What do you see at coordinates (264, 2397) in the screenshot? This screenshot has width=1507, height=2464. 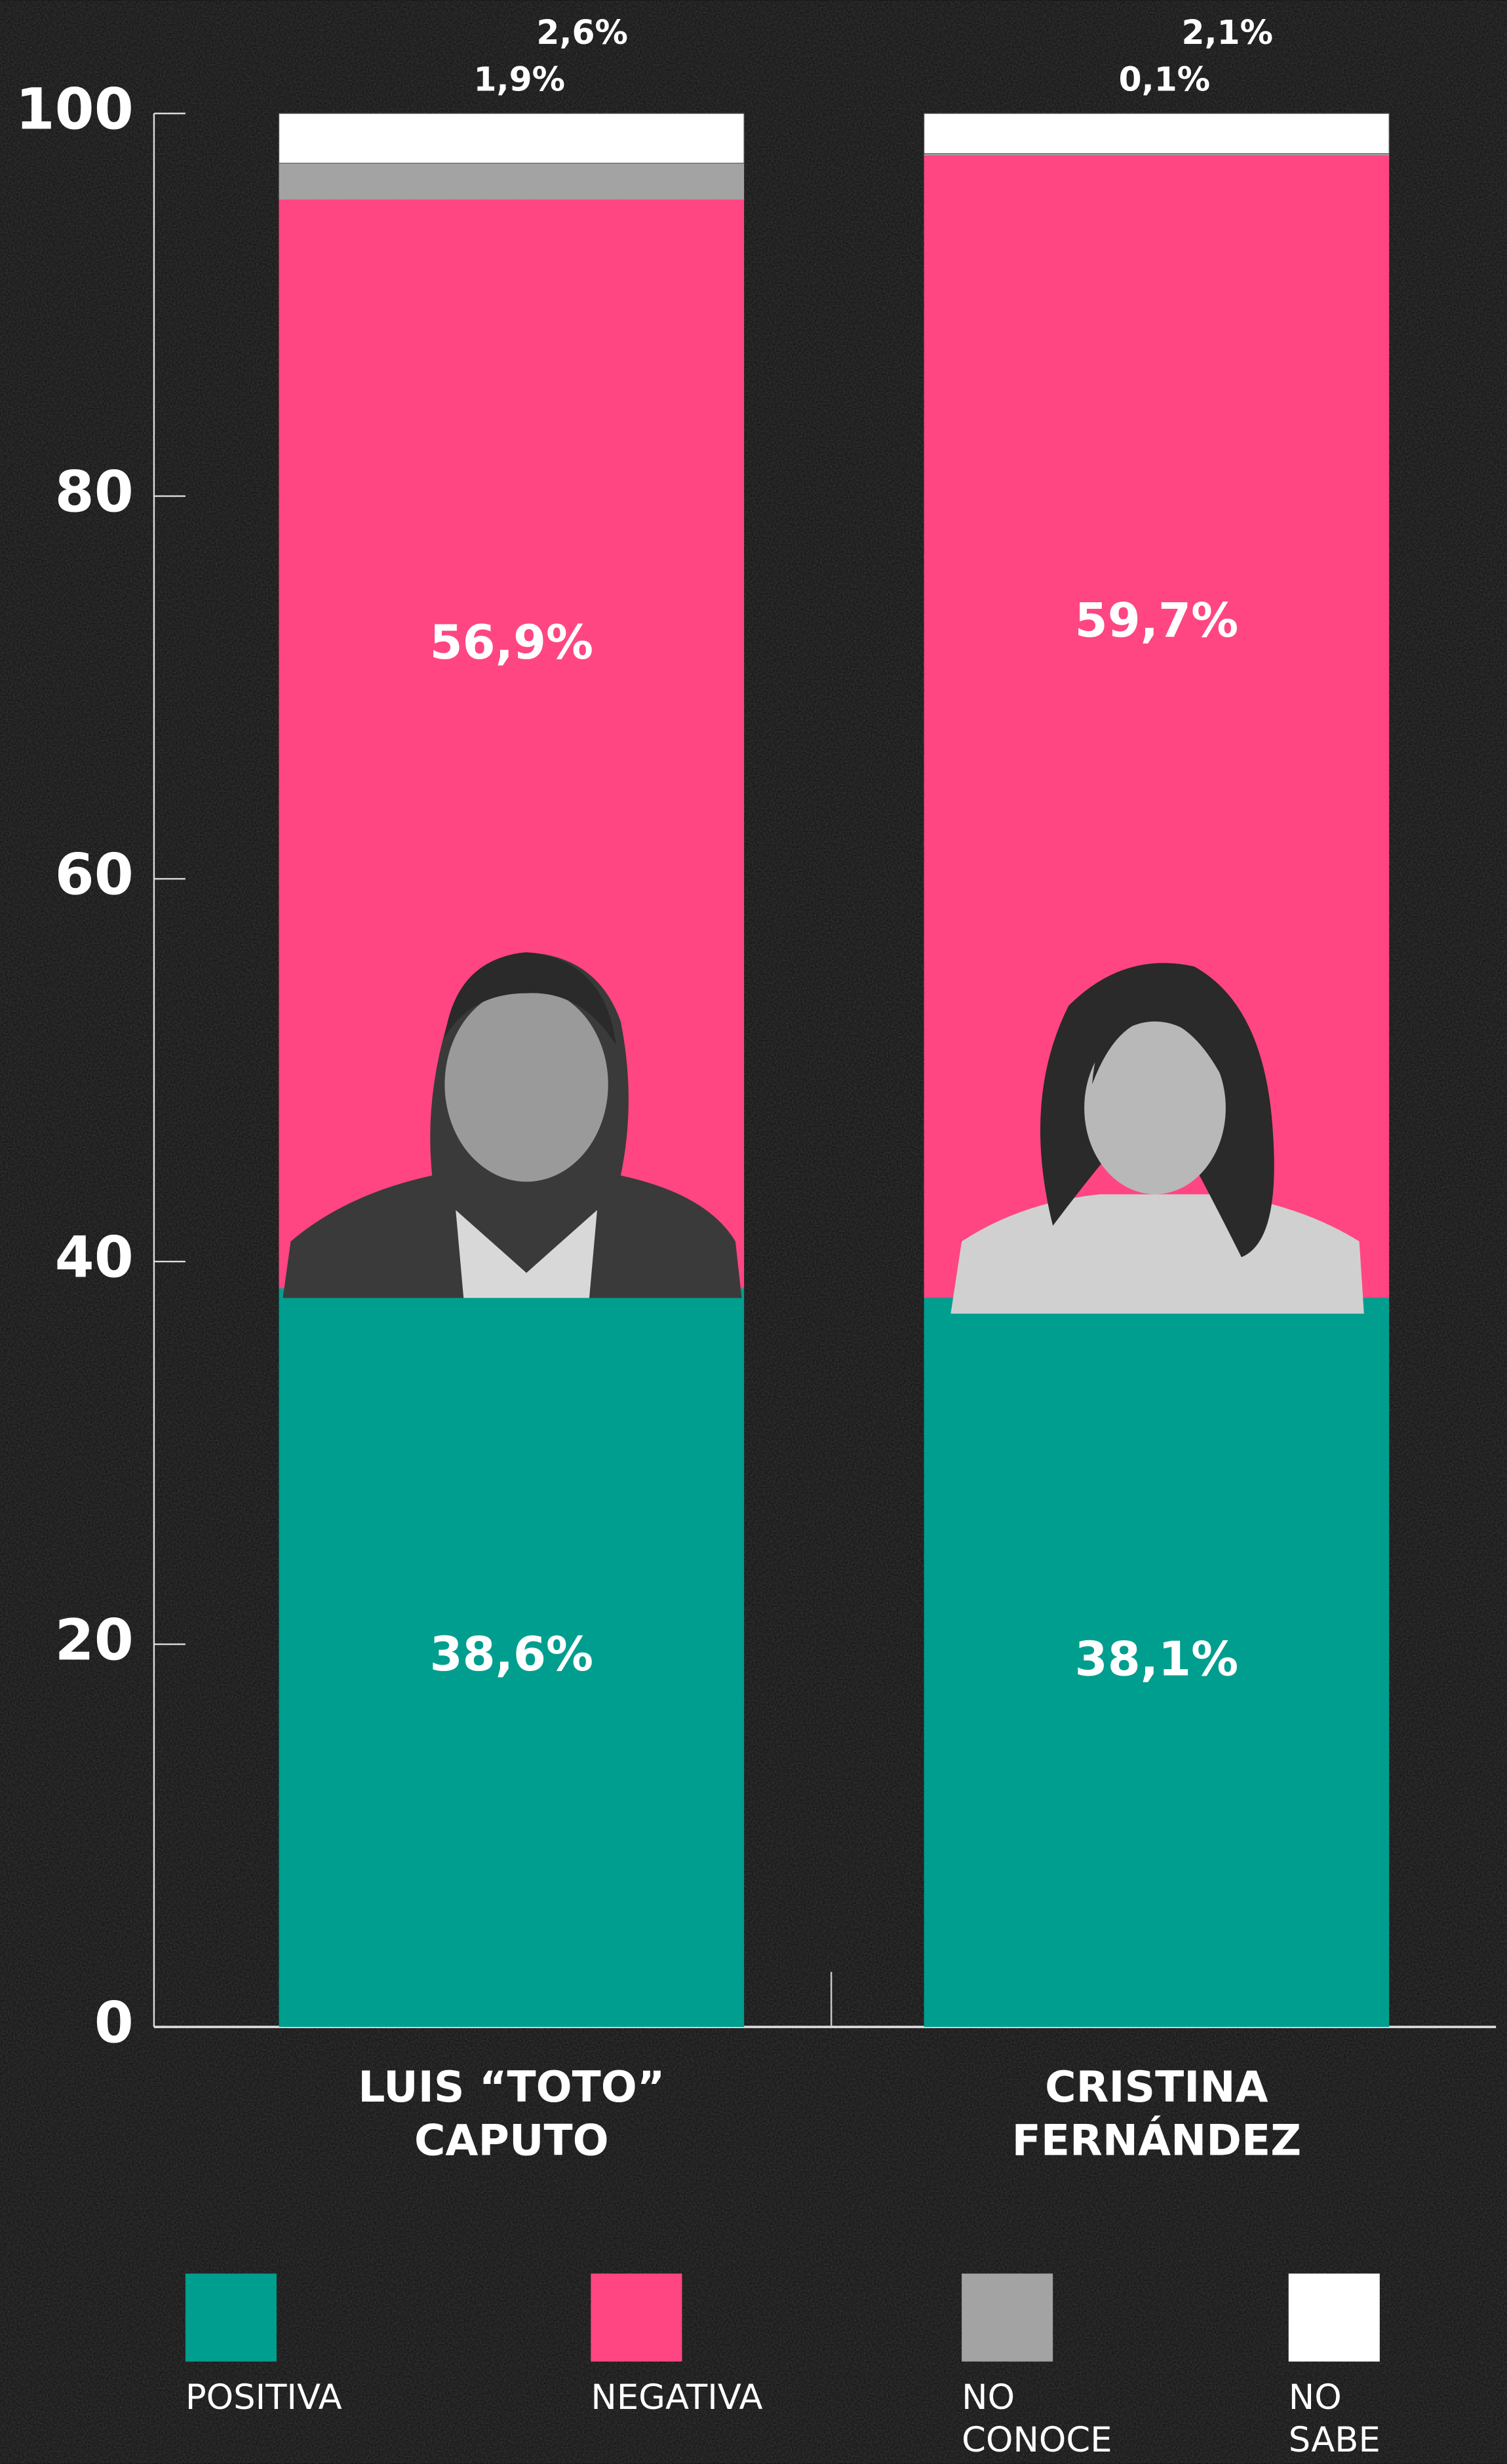 I see `legend-label: POSITIVA` at bounding box center [264, 2397].